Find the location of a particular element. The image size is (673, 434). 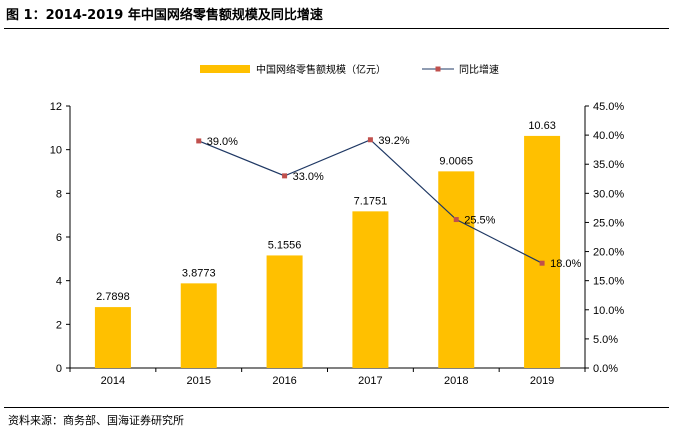

legend-bar-swatch is located at coordinates (225, 69).